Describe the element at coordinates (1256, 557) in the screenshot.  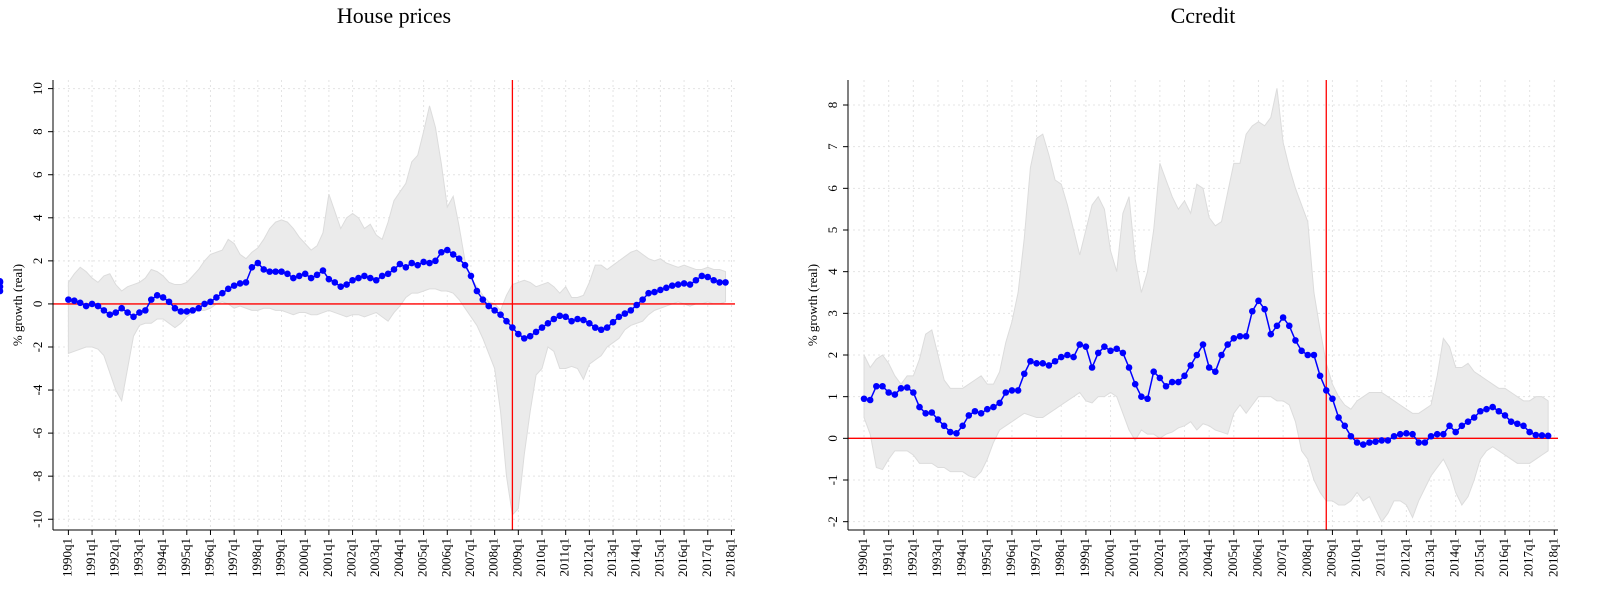
I see `x-tick-label: 2006q1` at that location.